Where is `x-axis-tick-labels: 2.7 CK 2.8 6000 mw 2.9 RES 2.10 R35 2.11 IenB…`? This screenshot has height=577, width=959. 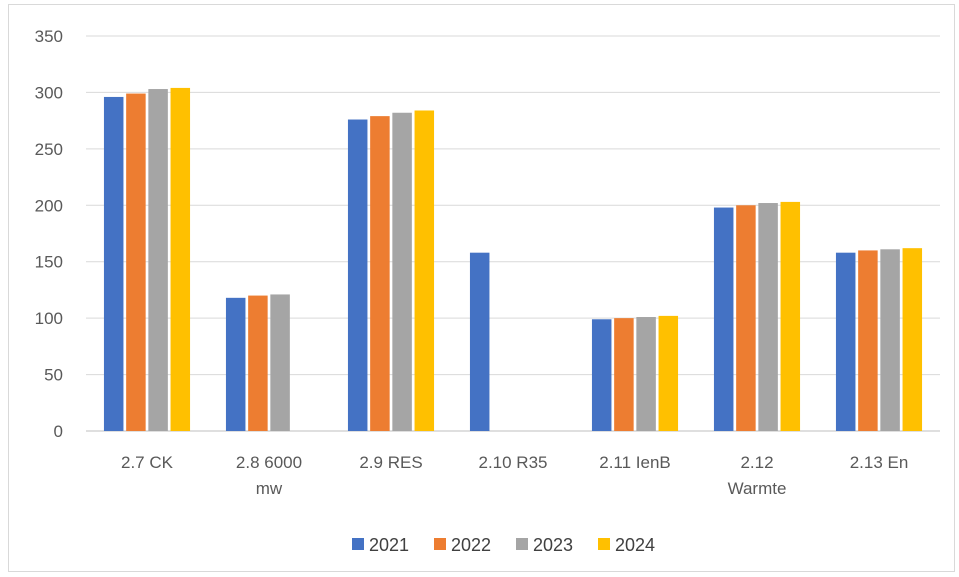 x-axis-tick-labels: 2.7 CK 2.8 6000 mw 2.9 RES 2.10 R35 2.11 IenB… is located at coordinates (514, 475).